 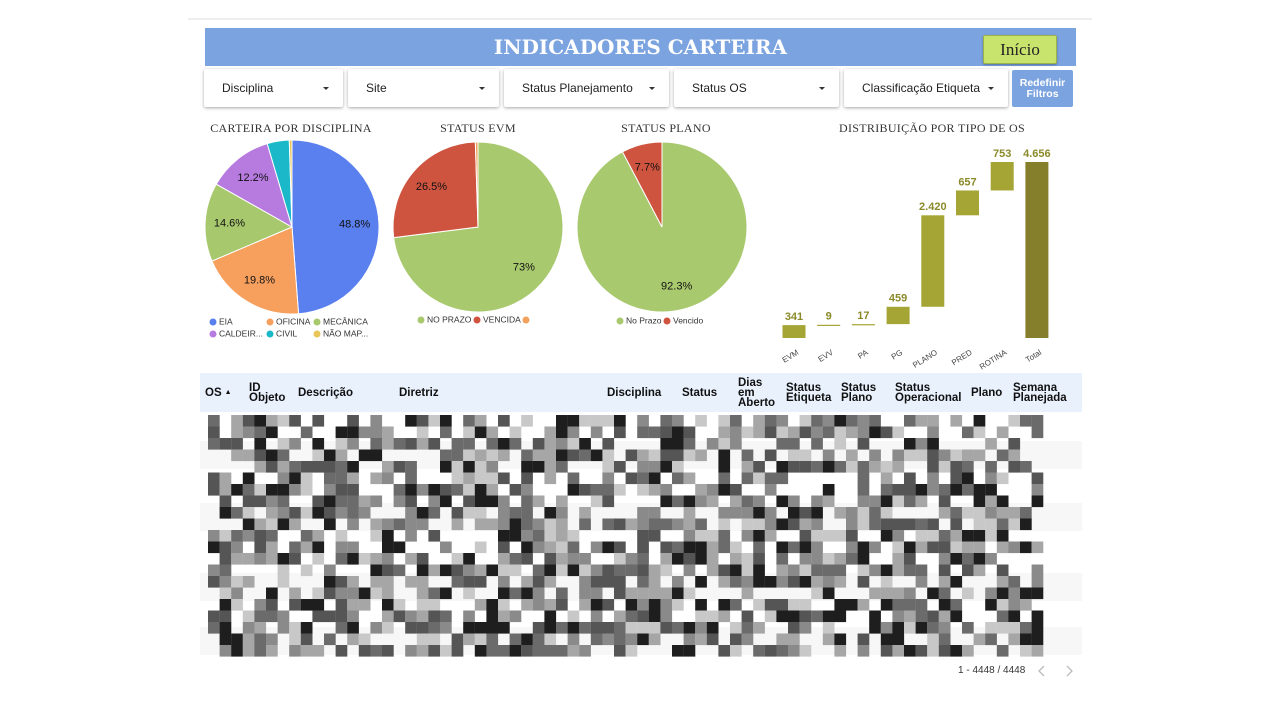 I want to click on column-header: ID Objeto, so click(x=269, y=392).